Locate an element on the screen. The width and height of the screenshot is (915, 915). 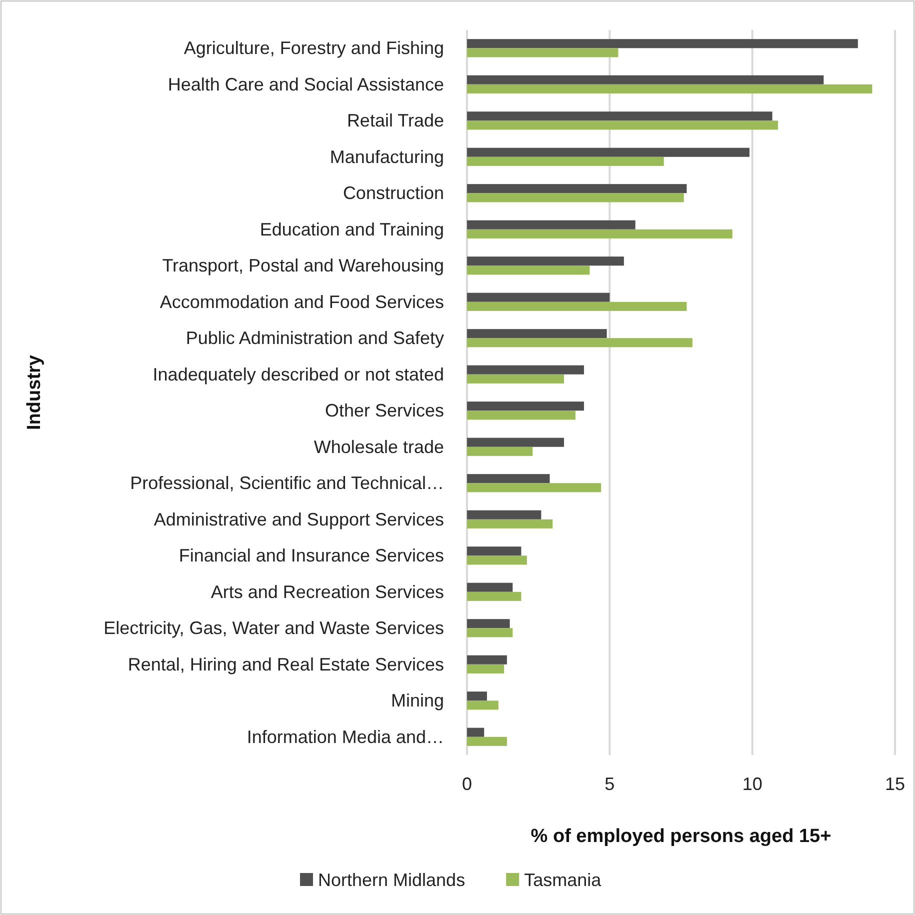
y-tick-label: Manufacturing is located at coordinates (387, 156).